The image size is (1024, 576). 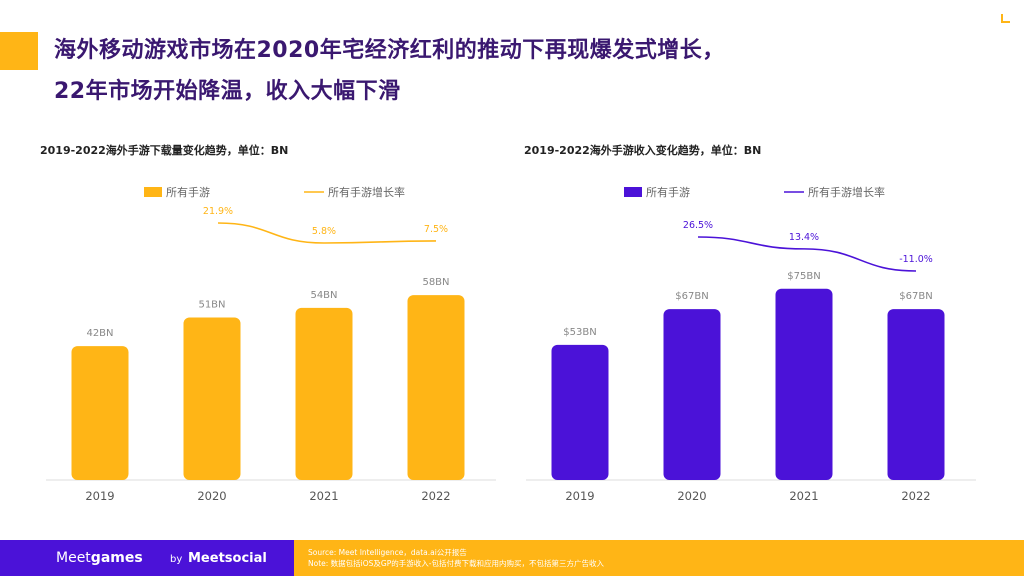 What do you see at coordinates (323, 295) in the screenshot?
I see `bar-label-2021: 54BN` at bounding box center [323, 295].